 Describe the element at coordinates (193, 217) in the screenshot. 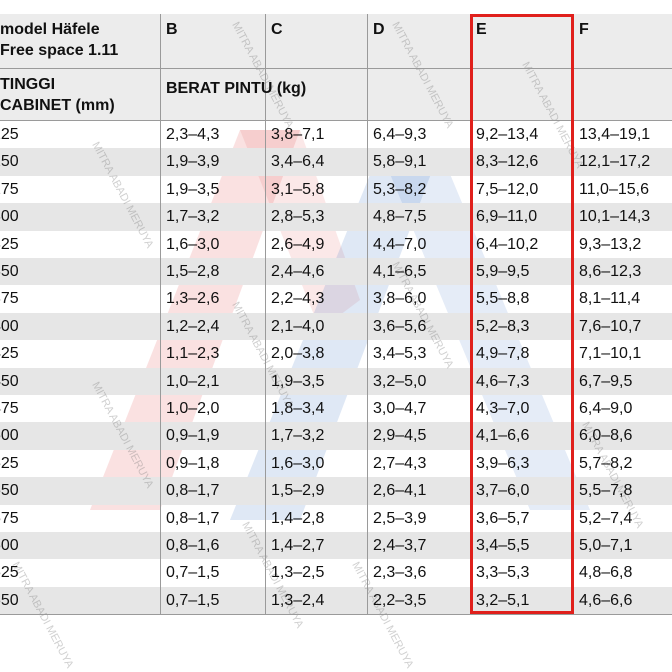

I see `weight-range: 1,7–3,2` at that location.